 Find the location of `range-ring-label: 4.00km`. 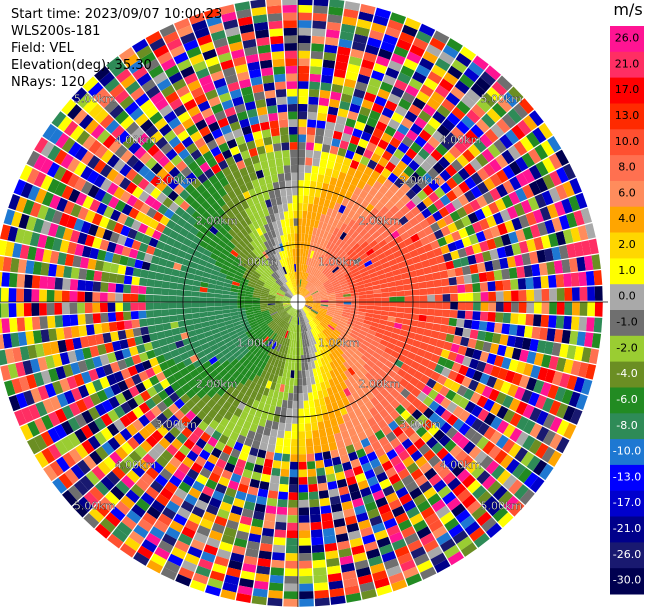

range-ring-label: 4.00km is located at coordinates (461, 139).